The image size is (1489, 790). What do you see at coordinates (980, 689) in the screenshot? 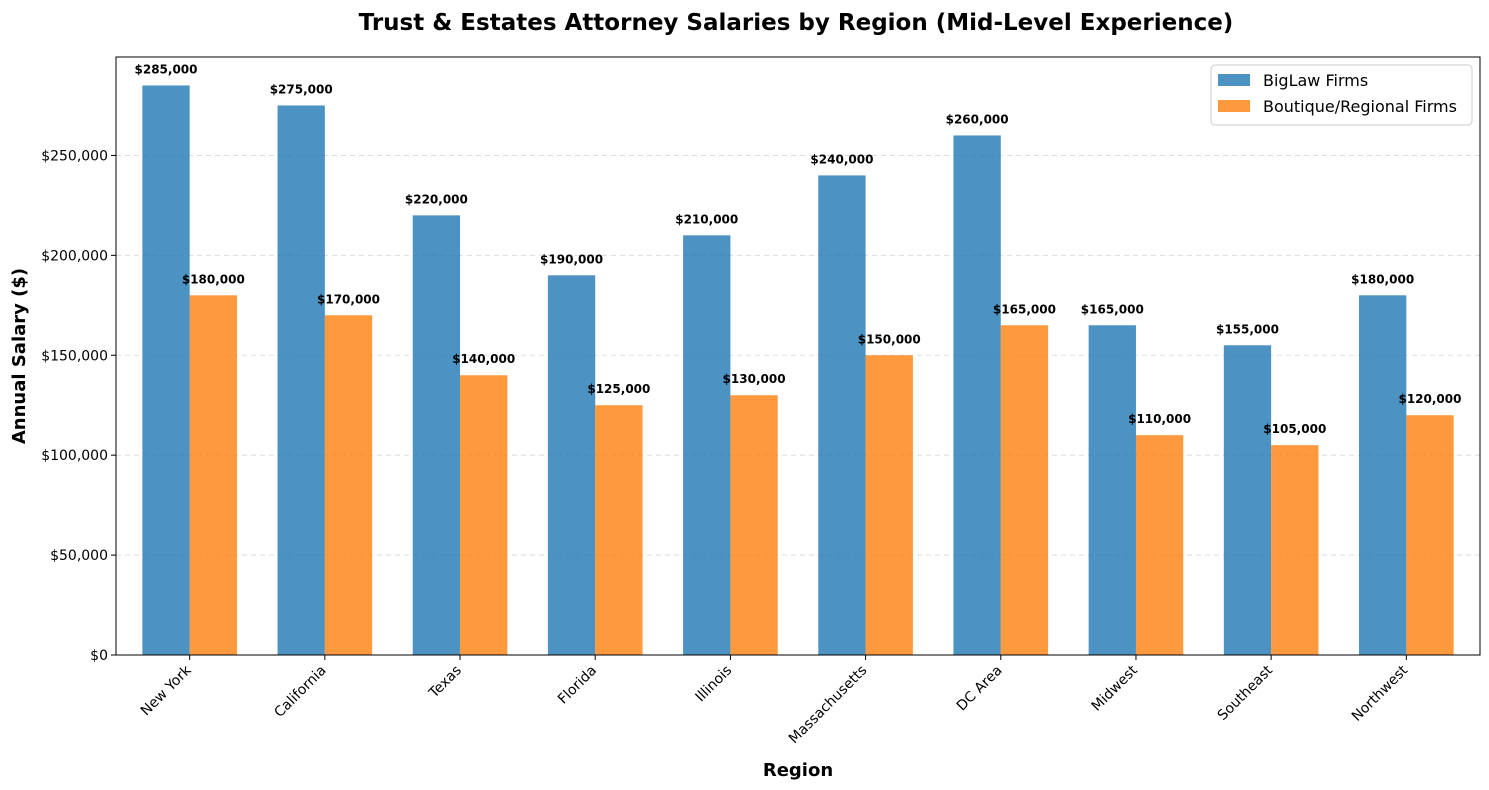
I see `x-tick-label: DC Area` at bounding box center [980, 689].